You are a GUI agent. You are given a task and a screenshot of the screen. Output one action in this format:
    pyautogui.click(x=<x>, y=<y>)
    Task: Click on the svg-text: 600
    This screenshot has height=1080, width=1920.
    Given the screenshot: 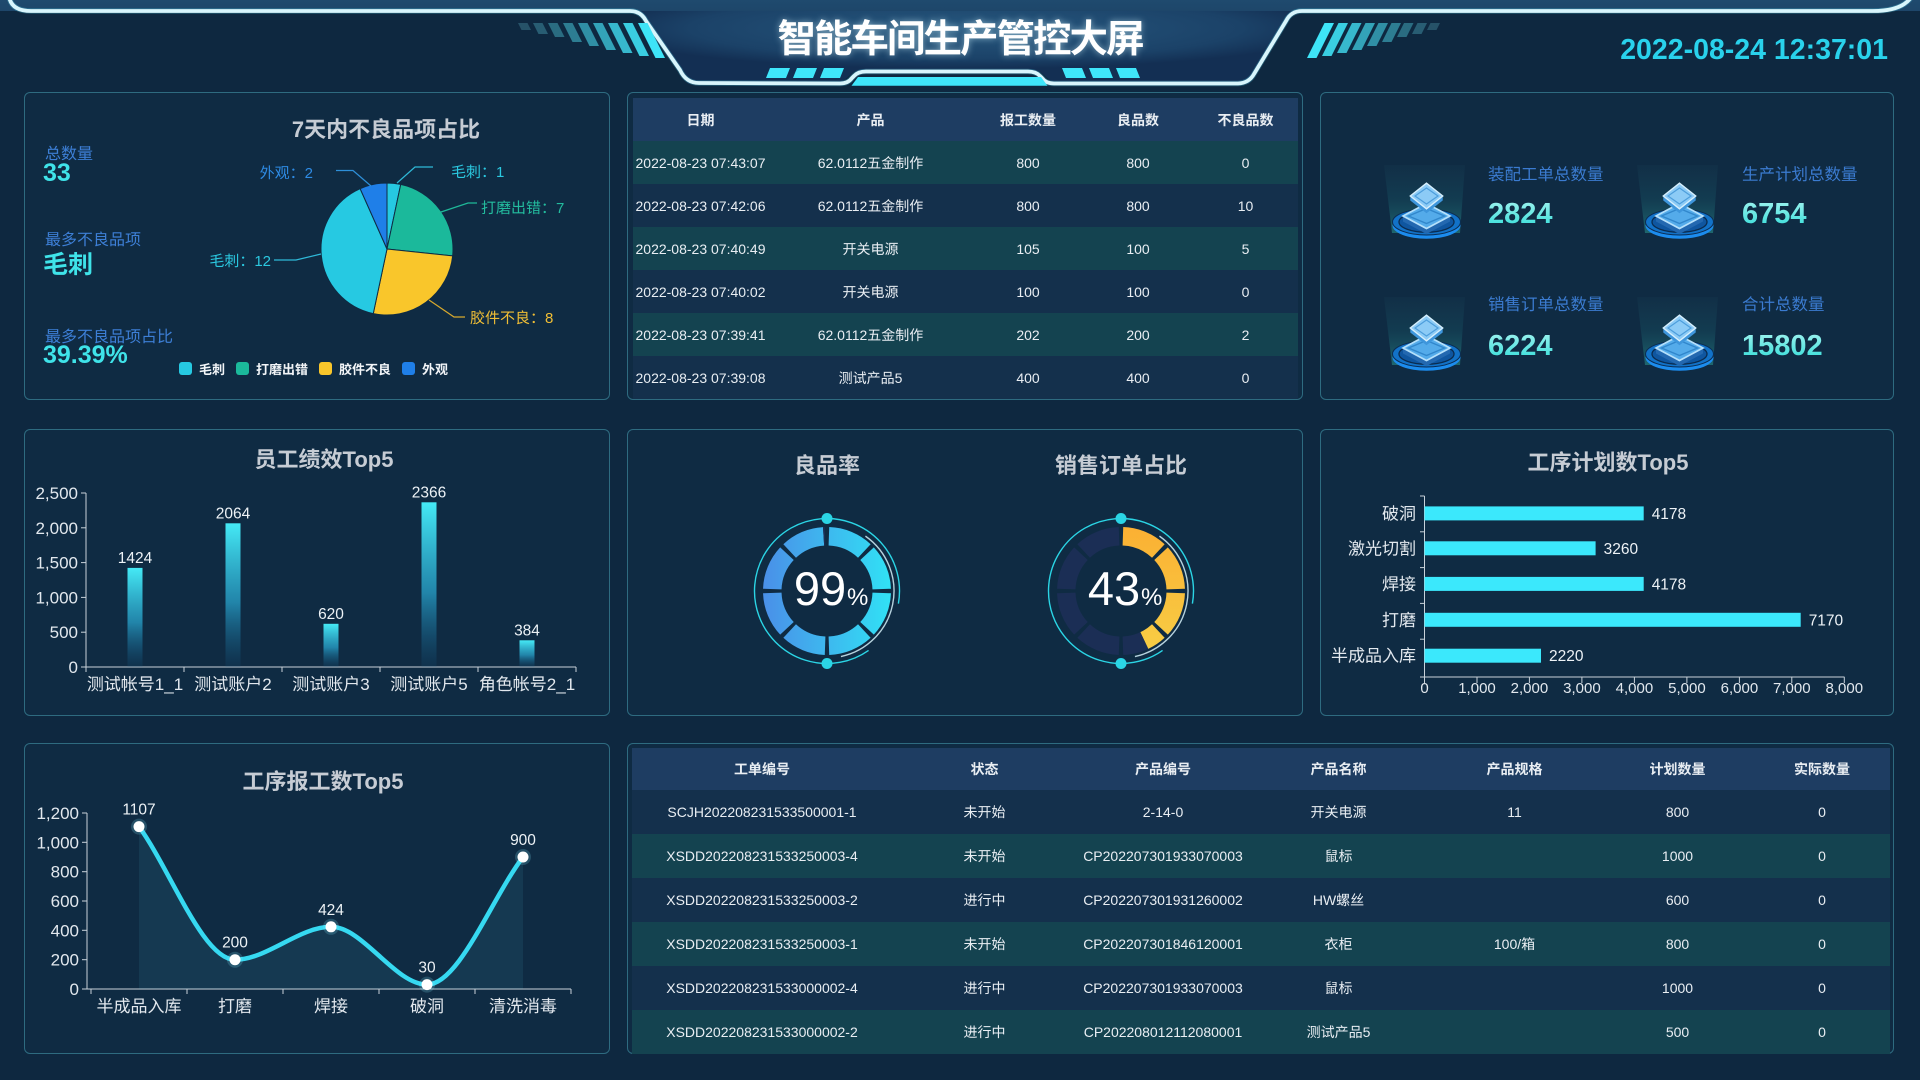 What is the action you would take?
    pyautogui.click(x=65, y=901)
    